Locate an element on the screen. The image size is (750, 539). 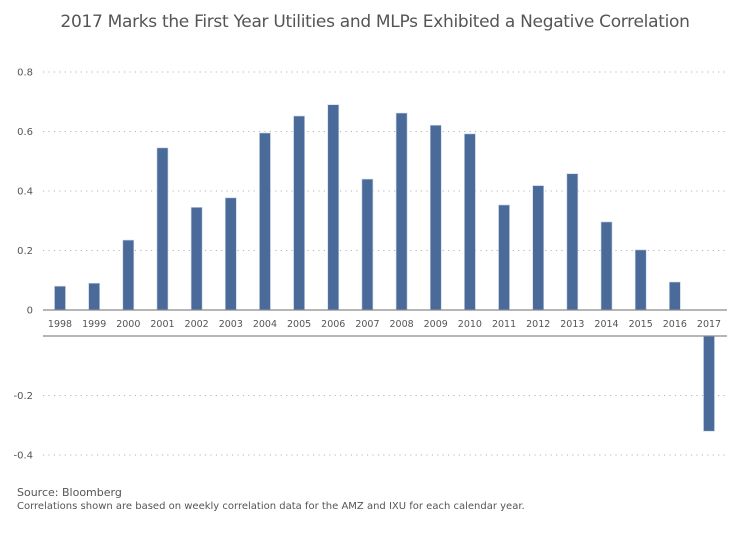
x-tick-label: 2017 is located at coordinates (709, 324).